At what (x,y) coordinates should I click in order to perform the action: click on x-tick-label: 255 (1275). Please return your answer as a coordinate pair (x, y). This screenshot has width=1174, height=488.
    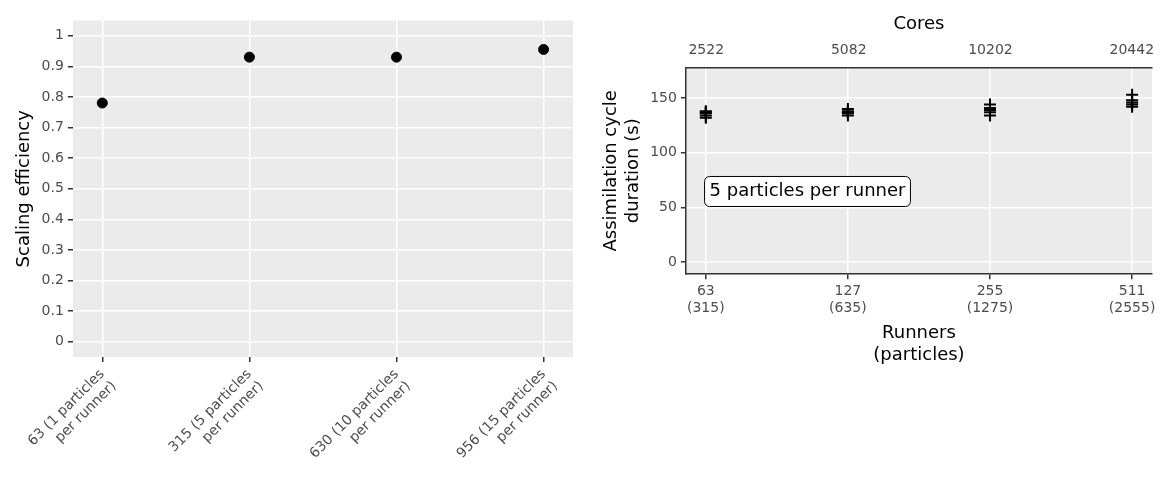
    Looking at the image, I should click on (990, 299).